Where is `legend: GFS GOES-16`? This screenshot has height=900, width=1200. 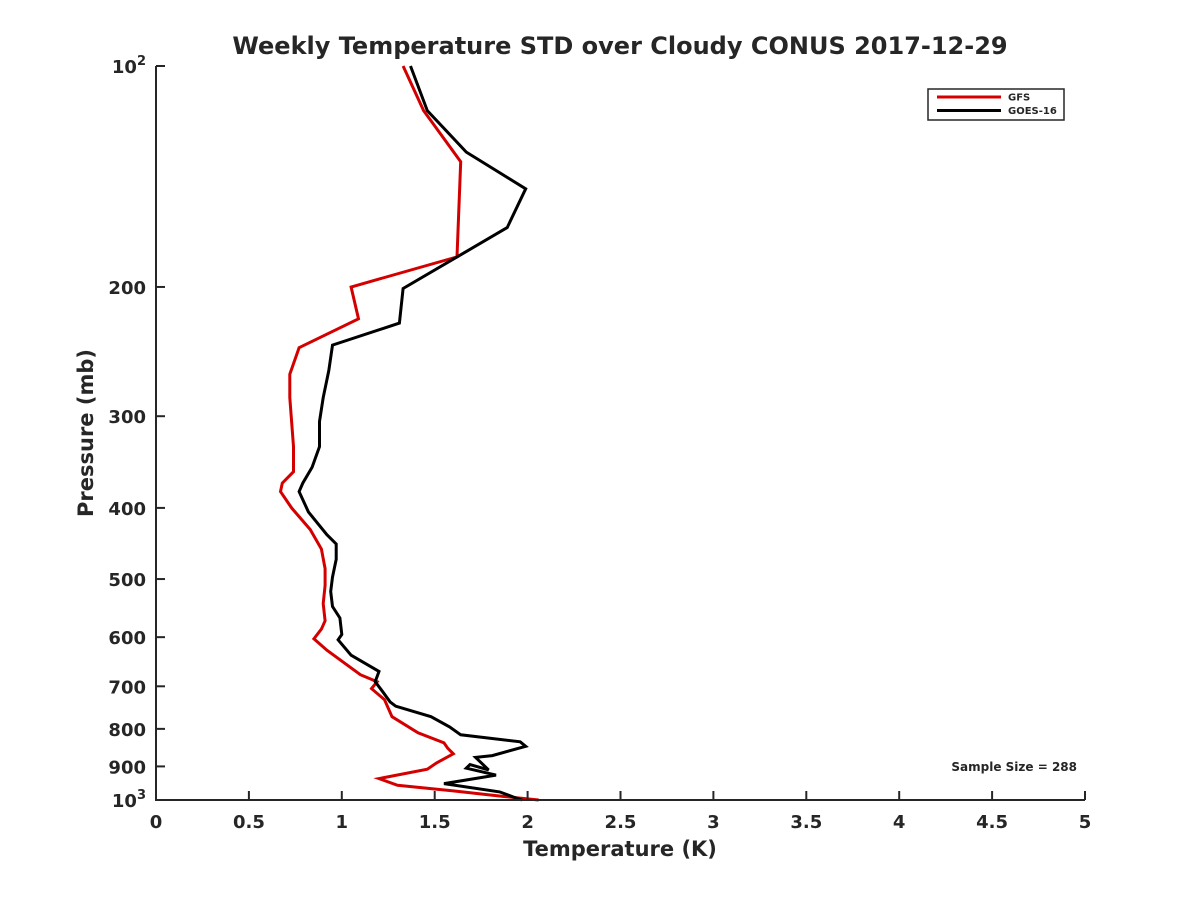
legend: GFS GOES-16 is located at coordinates (996, 104).